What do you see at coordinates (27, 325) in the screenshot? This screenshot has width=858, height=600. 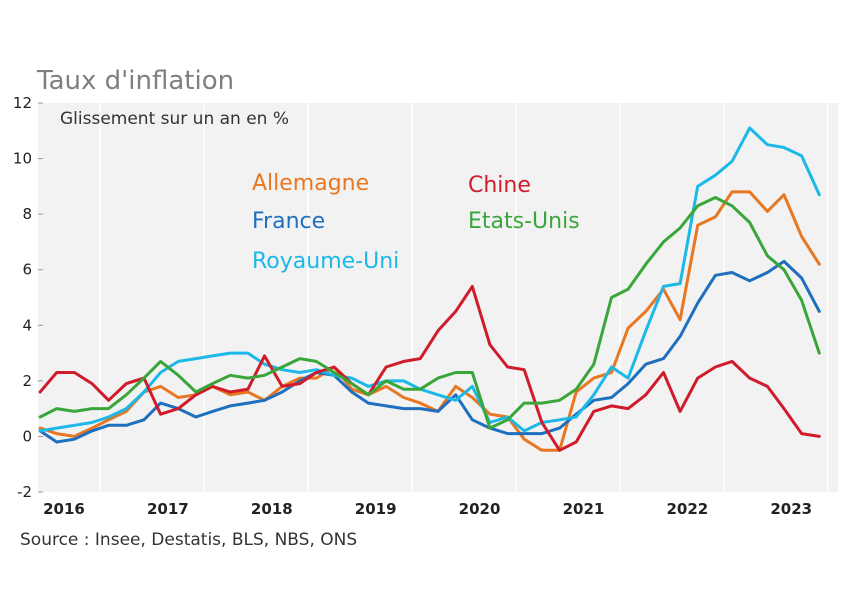 I see `y-tick-label: 4` at bounding box center [27, 325].